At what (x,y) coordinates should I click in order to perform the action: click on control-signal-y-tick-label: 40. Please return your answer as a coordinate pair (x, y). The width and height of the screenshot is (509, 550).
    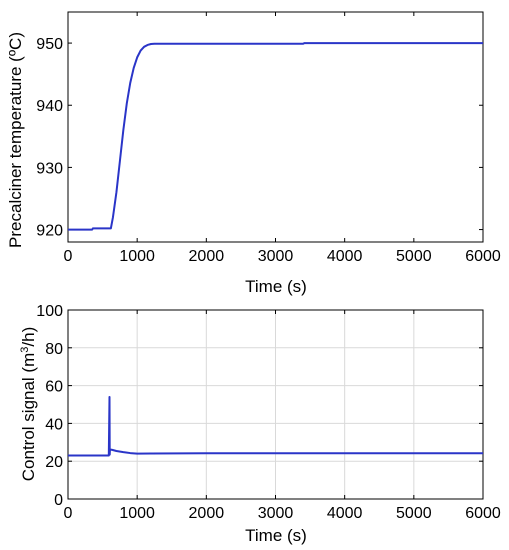
    Looking at the image, I should click on (54, 424).